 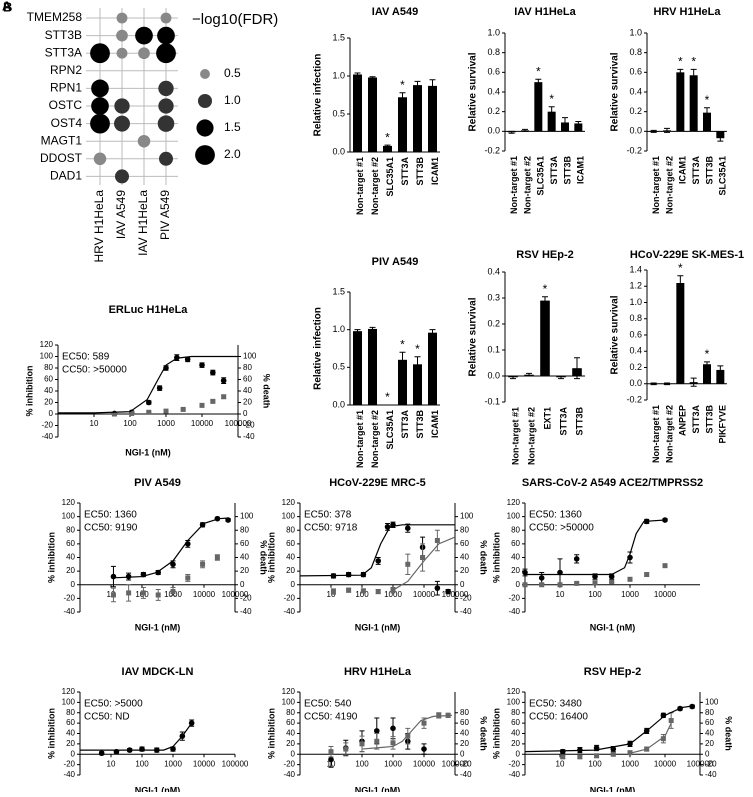 I want to click on y-axis-label: Relative survival, so click(x=473, y=336).